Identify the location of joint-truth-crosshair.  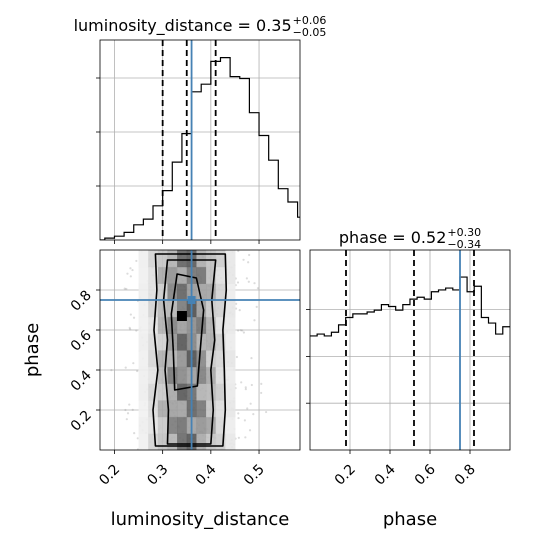
(200, 350).